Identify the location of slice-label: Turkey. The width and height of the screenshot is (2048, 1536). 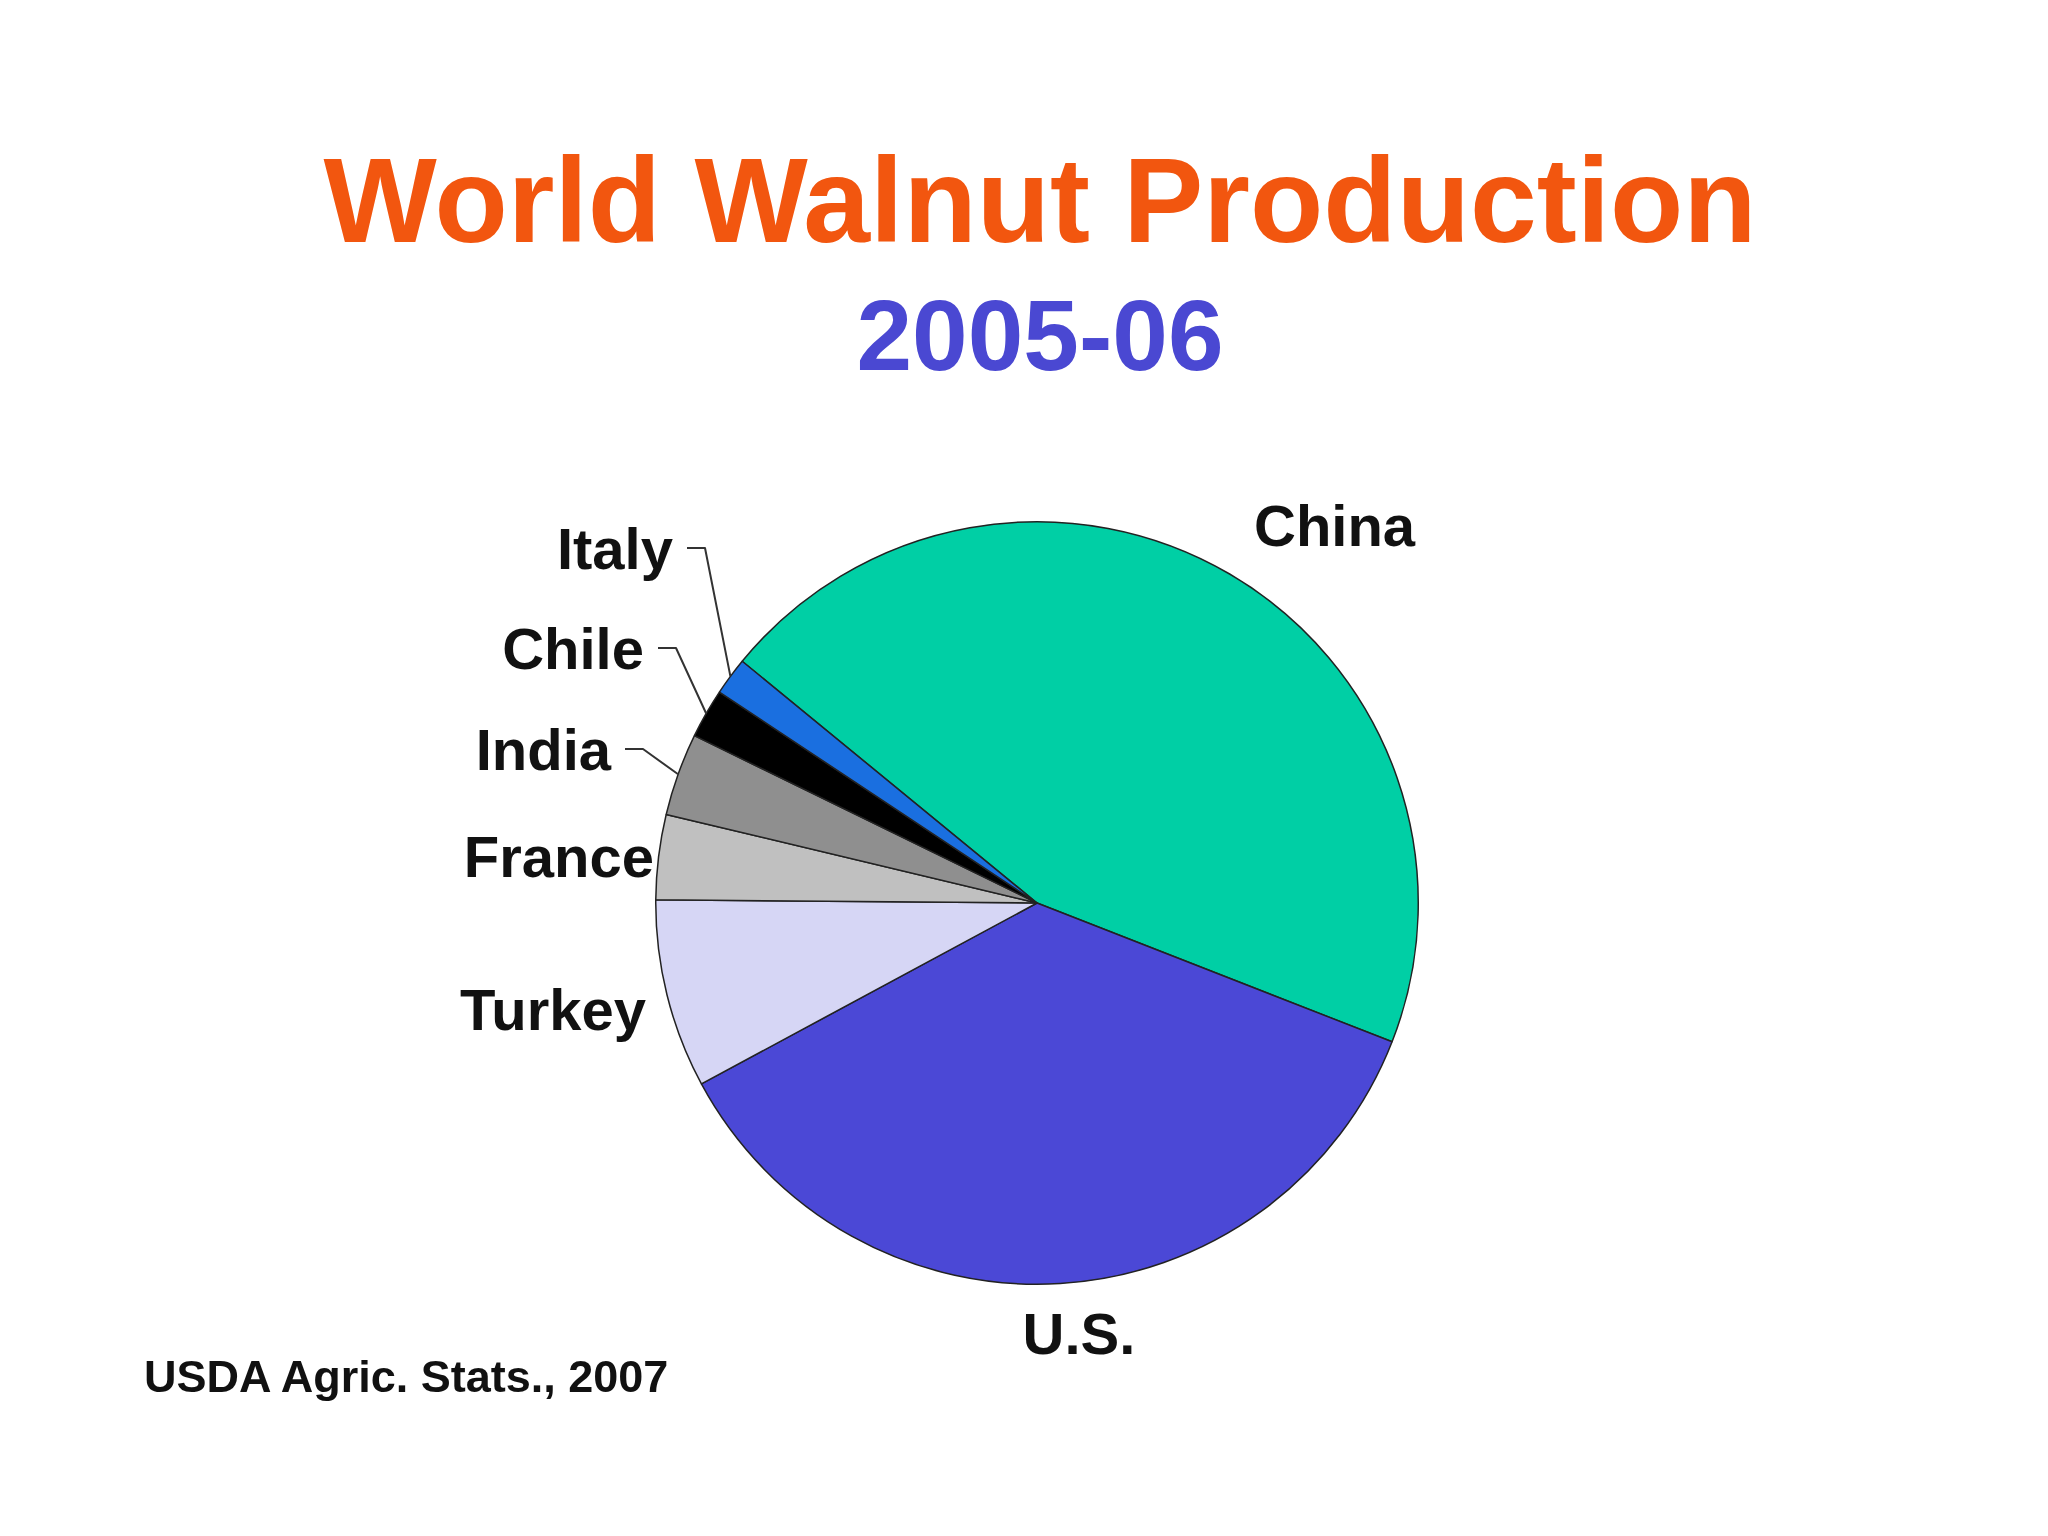
(553, 1009).